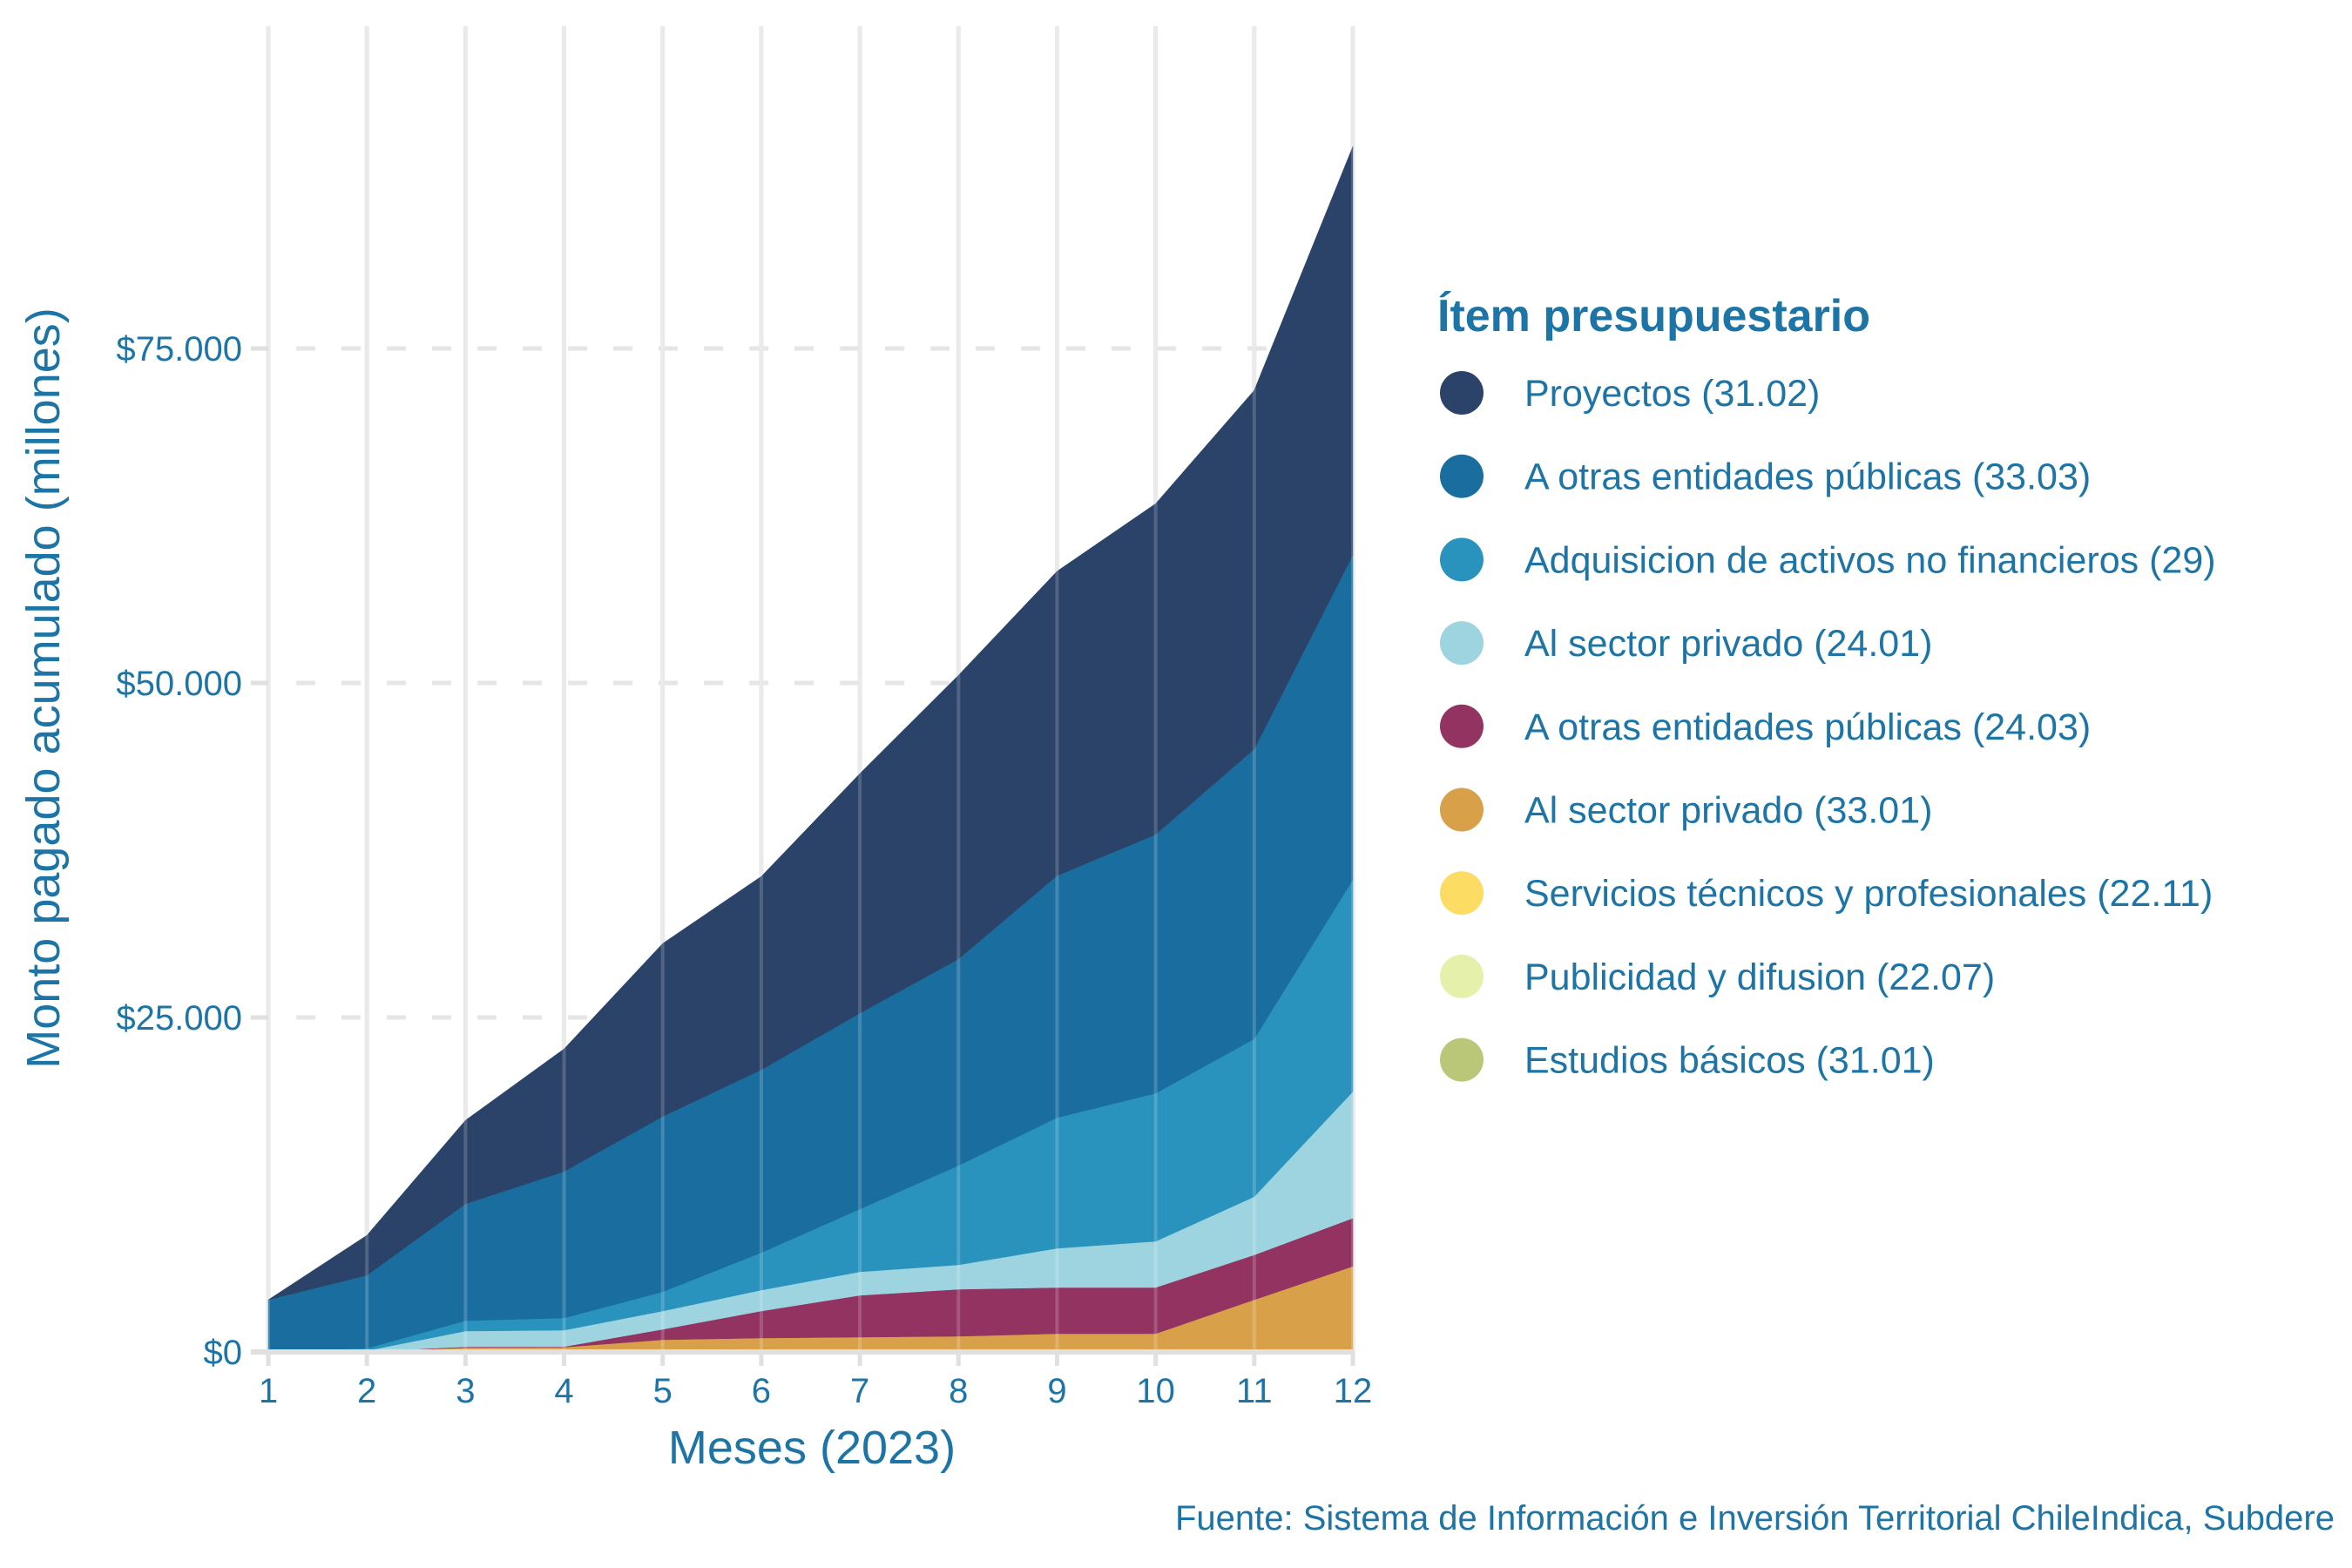 This screenshot has width=2352, height=1568. I want to click on x-tick-label: 9, so click(1056, 1391).